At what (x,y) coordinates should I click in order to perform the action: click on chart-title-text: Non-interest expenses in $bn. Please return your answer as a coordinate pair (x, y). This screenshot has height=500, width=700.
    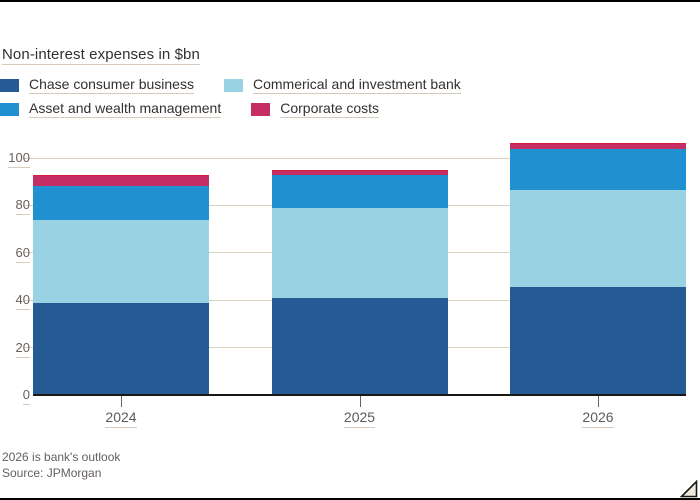
    Looking at the image, I should click on (101, 55).